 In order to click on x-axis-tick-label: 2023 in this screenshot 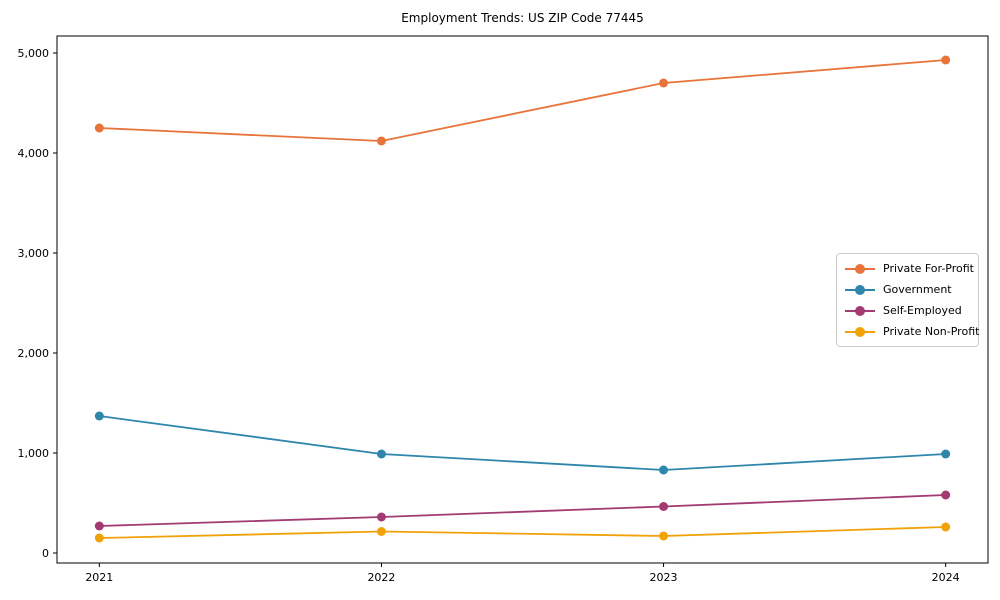, I will do `click(664, 577)`.